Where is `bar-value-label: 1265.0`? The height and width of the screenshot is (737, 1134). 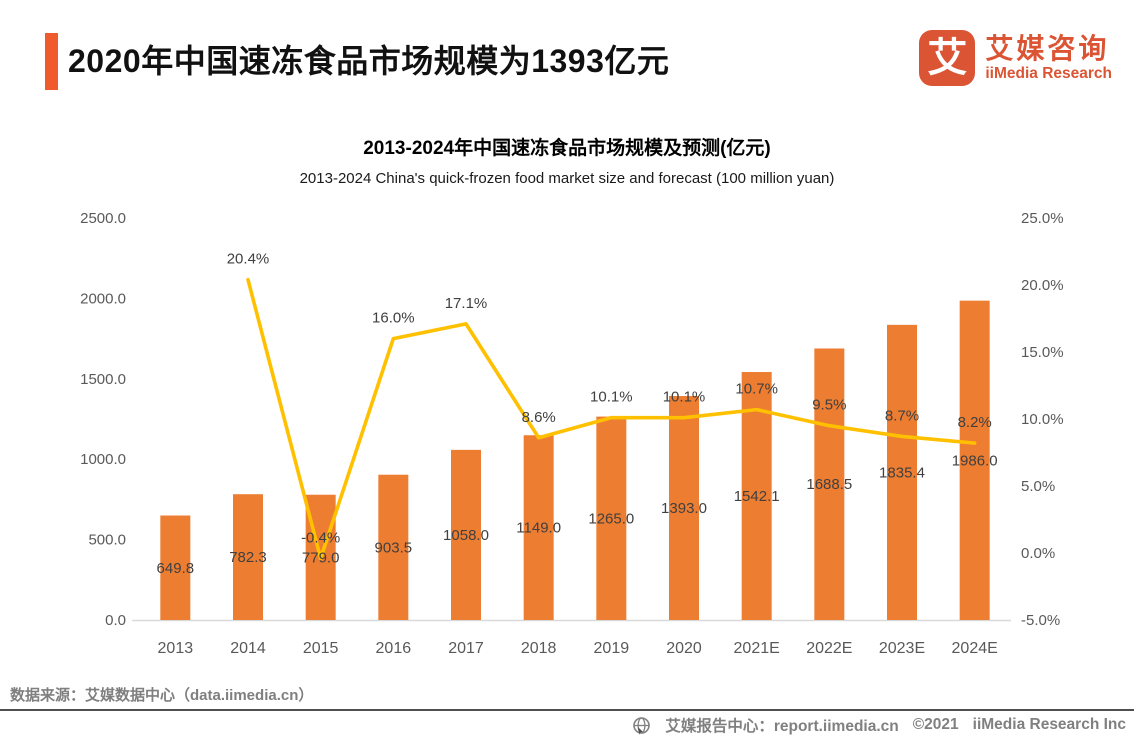
bar-value-label: 1265.0 is located at coordinates (611, 518).